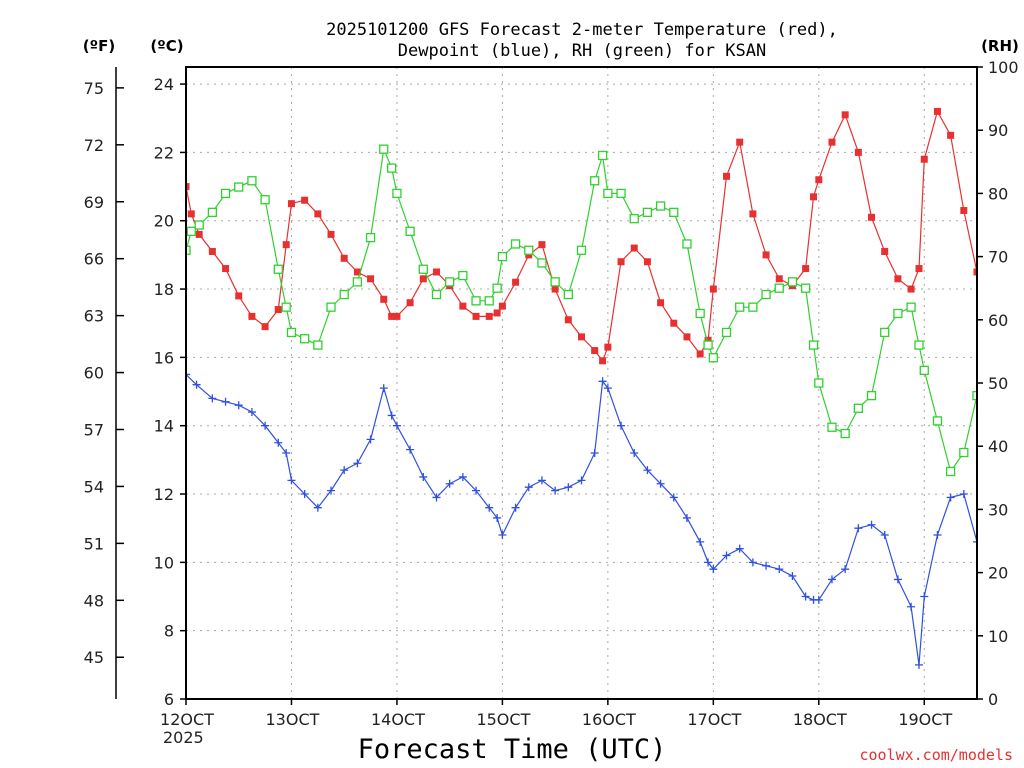 The height and width of the screenshot is (768, 1024). Describe the element at coordinates (94, 600) in the screenshot. I see `fahrenheit-tick-label: 48` at that location.